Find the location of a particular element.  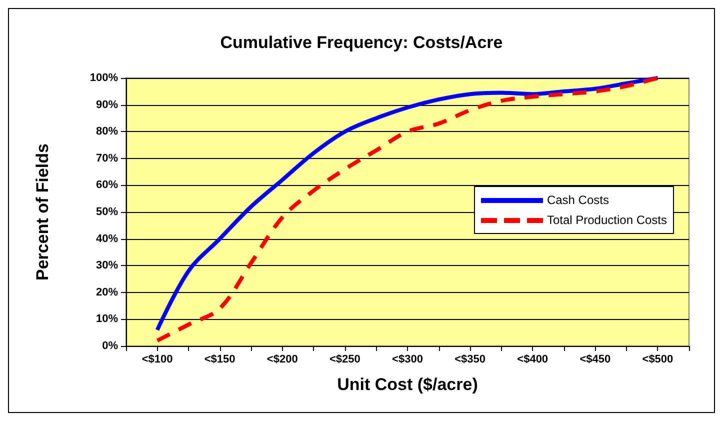

y-tick-label: 100% is located at coordinates (104, 78).